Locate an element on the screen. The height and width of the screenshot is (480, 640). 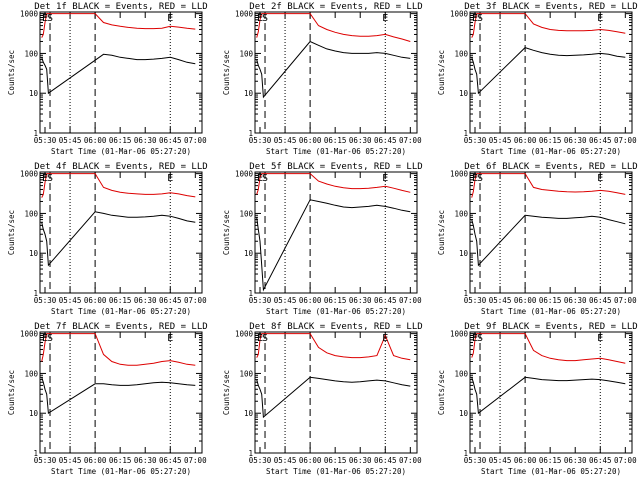
panel-title: Det 1f BLACK = Events, RED = LLD is located at coordinates (120, 7).